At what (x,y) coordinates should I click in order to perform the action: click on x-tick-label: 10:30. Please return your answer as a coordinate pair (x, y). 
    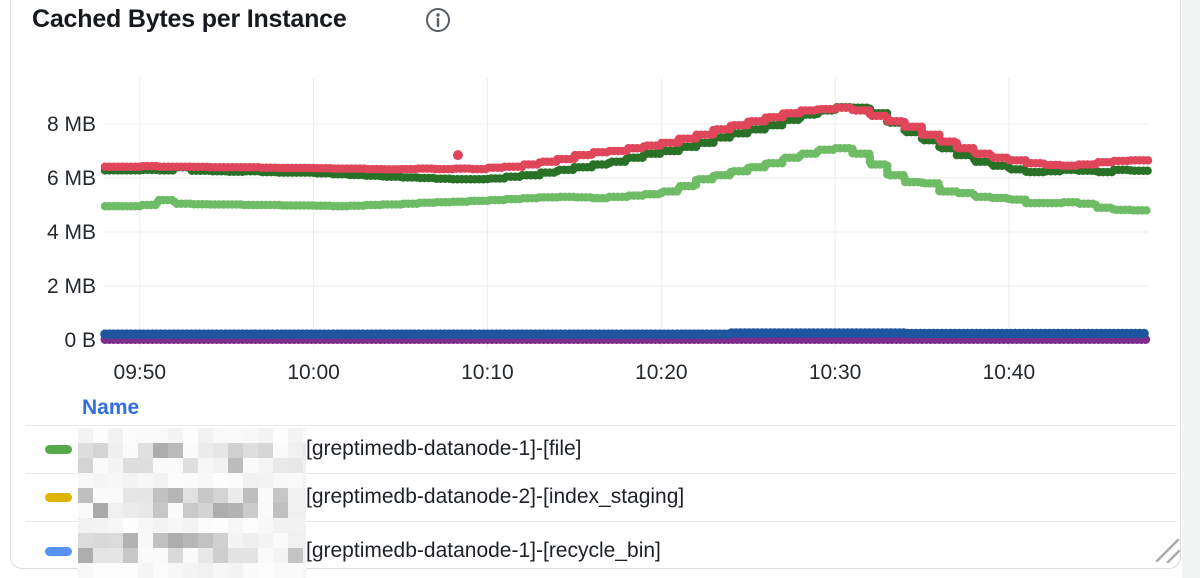
    Looking at the image, I should click on (835, 372).